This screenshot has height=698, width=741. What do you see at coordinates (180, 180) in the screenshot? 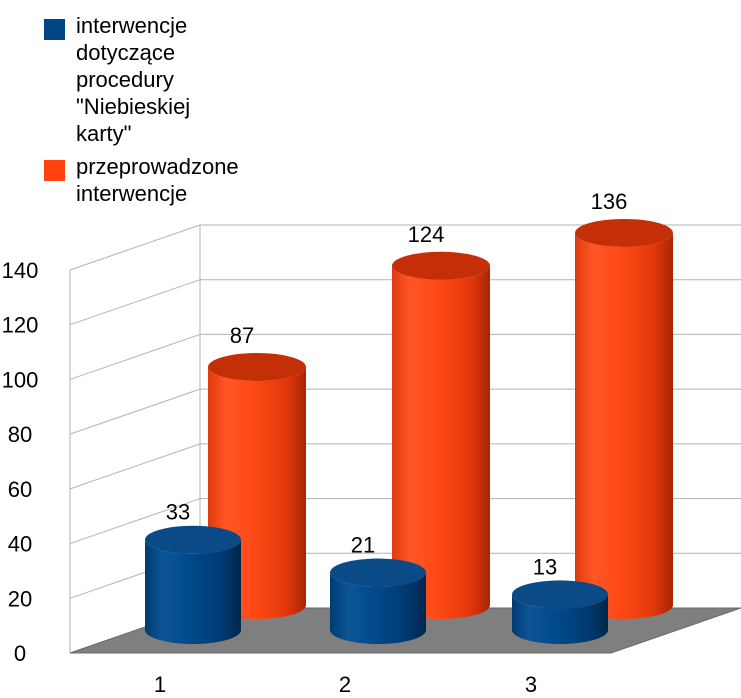
I see `legend-label-series-2: przeprowadzone interwencje` at bounding box center [180, 180].